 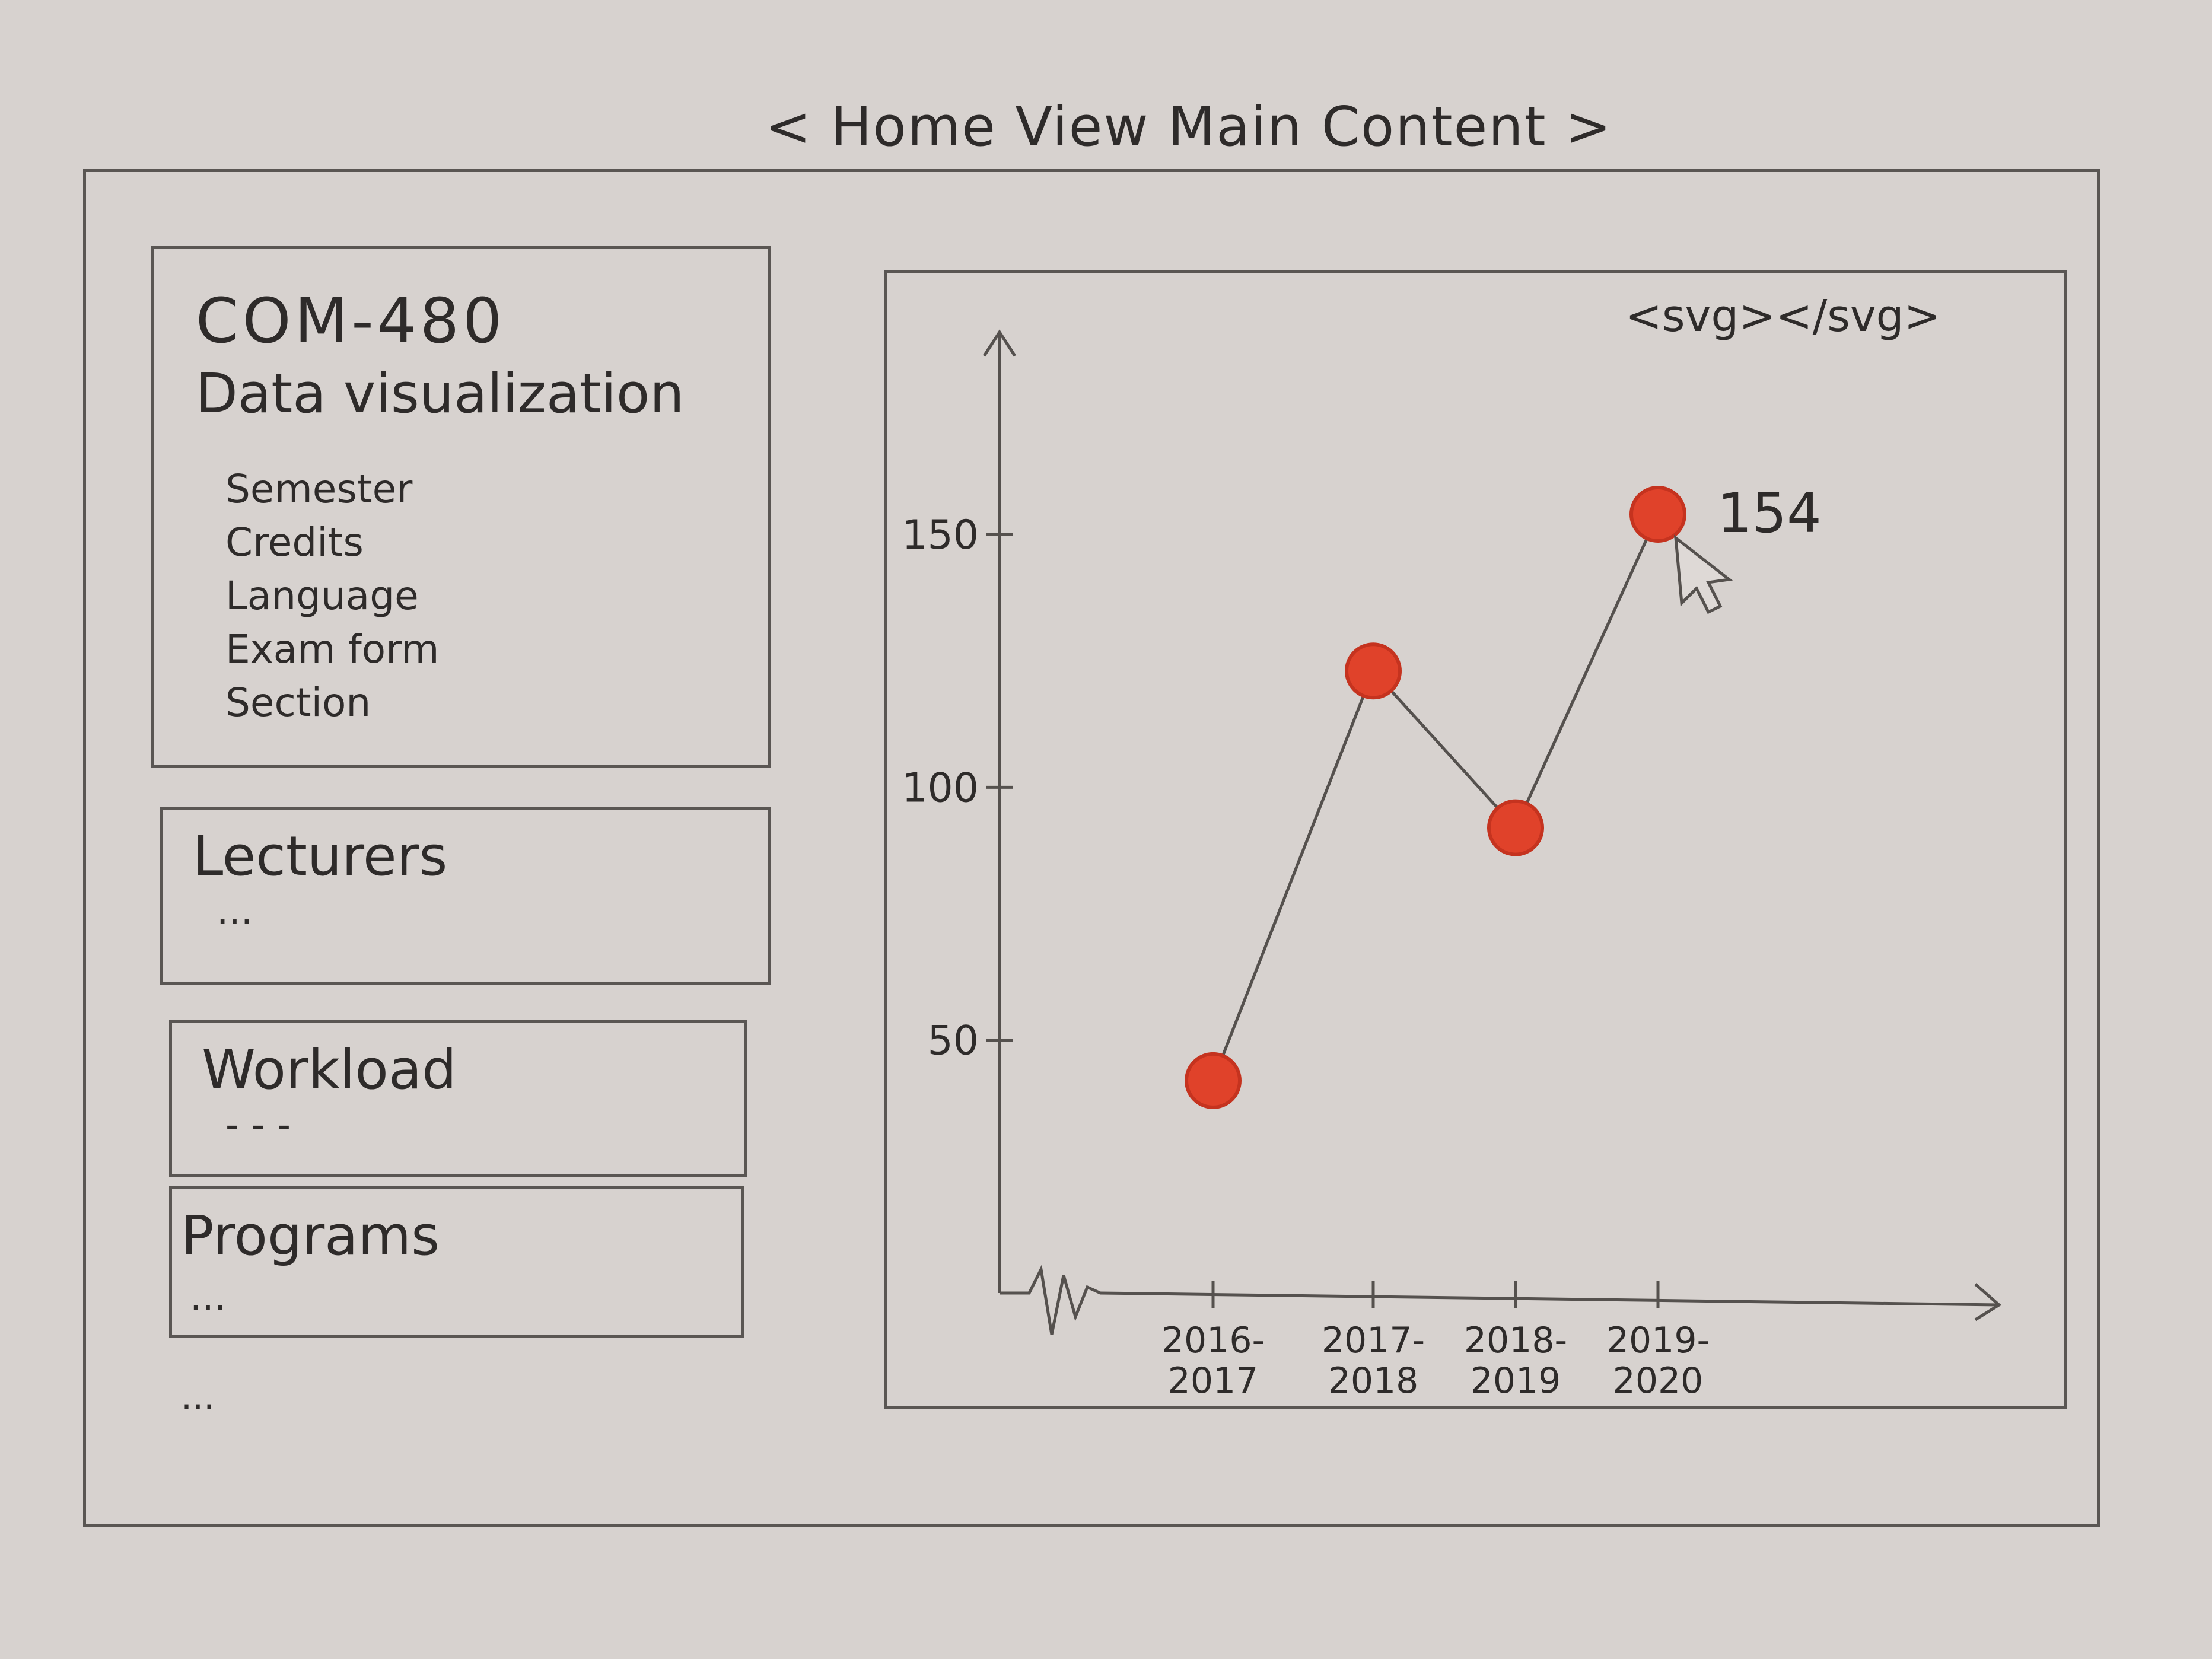 What do you see at coordinates (298, 702) in the screenshot?
I see `course-field-section: Section` at bounding box center [298, 702].